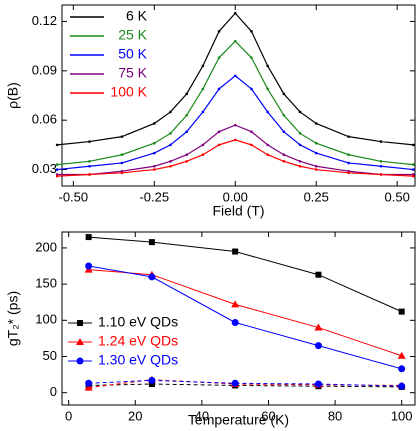 The width and height of the screenshot is (420, 431). I want to click on legend-label: 6 K, so click(137, 16).